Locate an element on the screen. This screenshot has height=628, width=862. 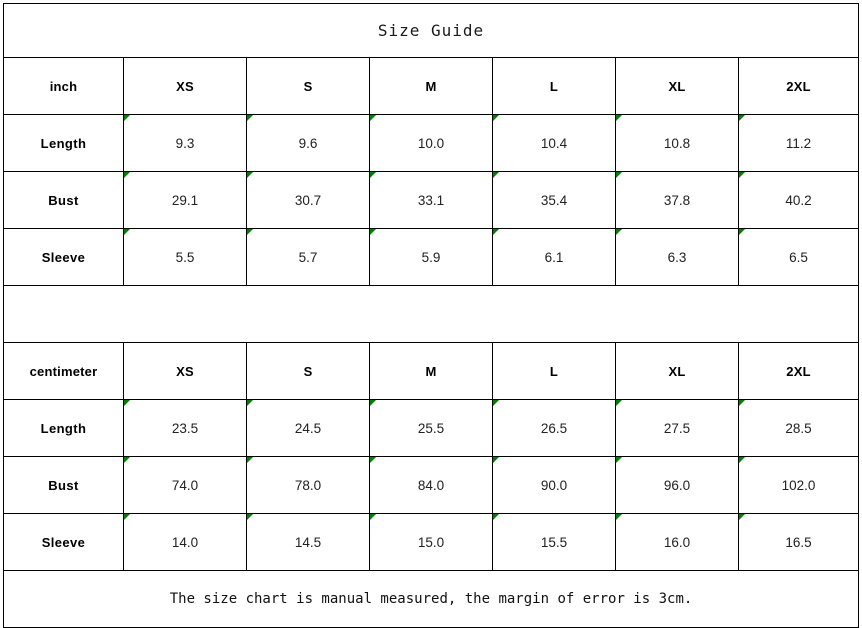
size-header-cm-xl: XL is located at coordinates (677, 371).